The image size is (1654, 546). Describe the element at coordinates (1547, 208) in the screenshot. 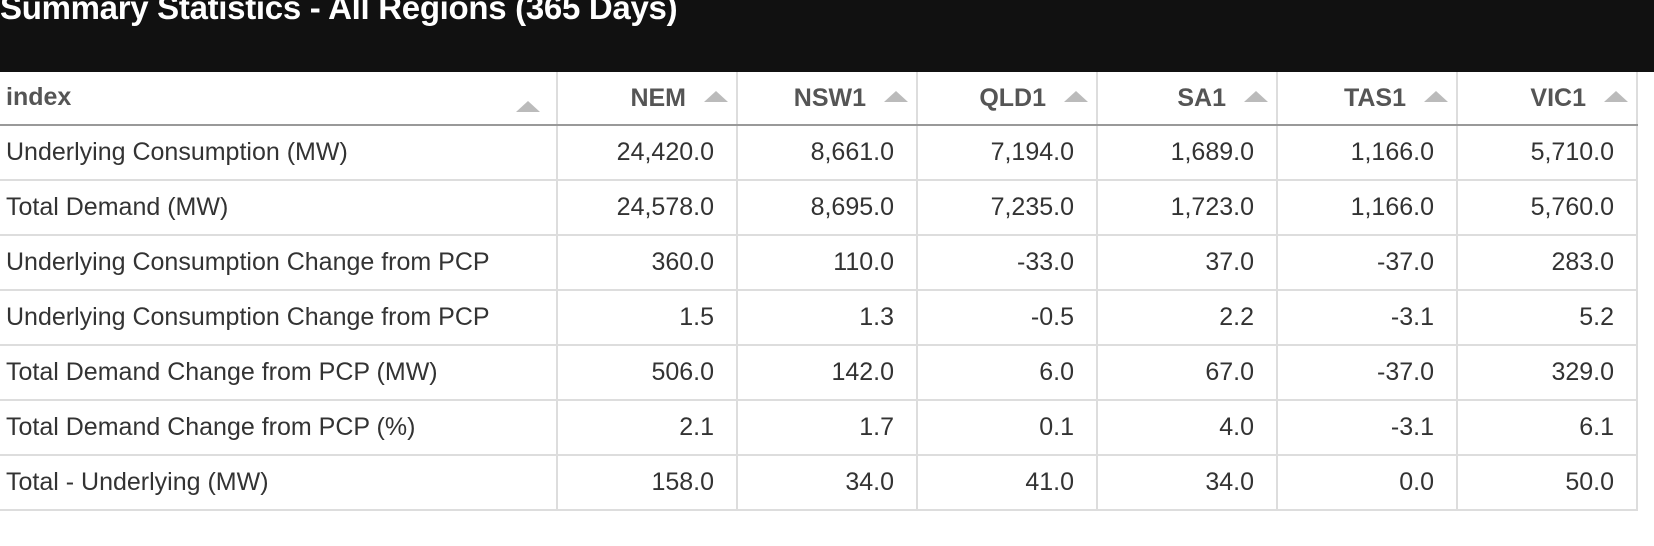

I see `cell-vic1: 5,760.0` at that location.